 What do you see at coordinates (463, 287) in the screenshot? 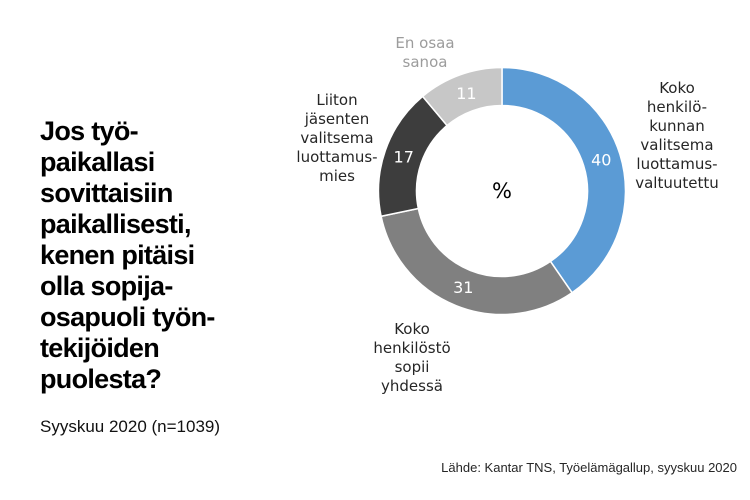
I see `value-label-koko-henkilosto-sopii-yhdessa: 31` at bounding box center [463, 287].